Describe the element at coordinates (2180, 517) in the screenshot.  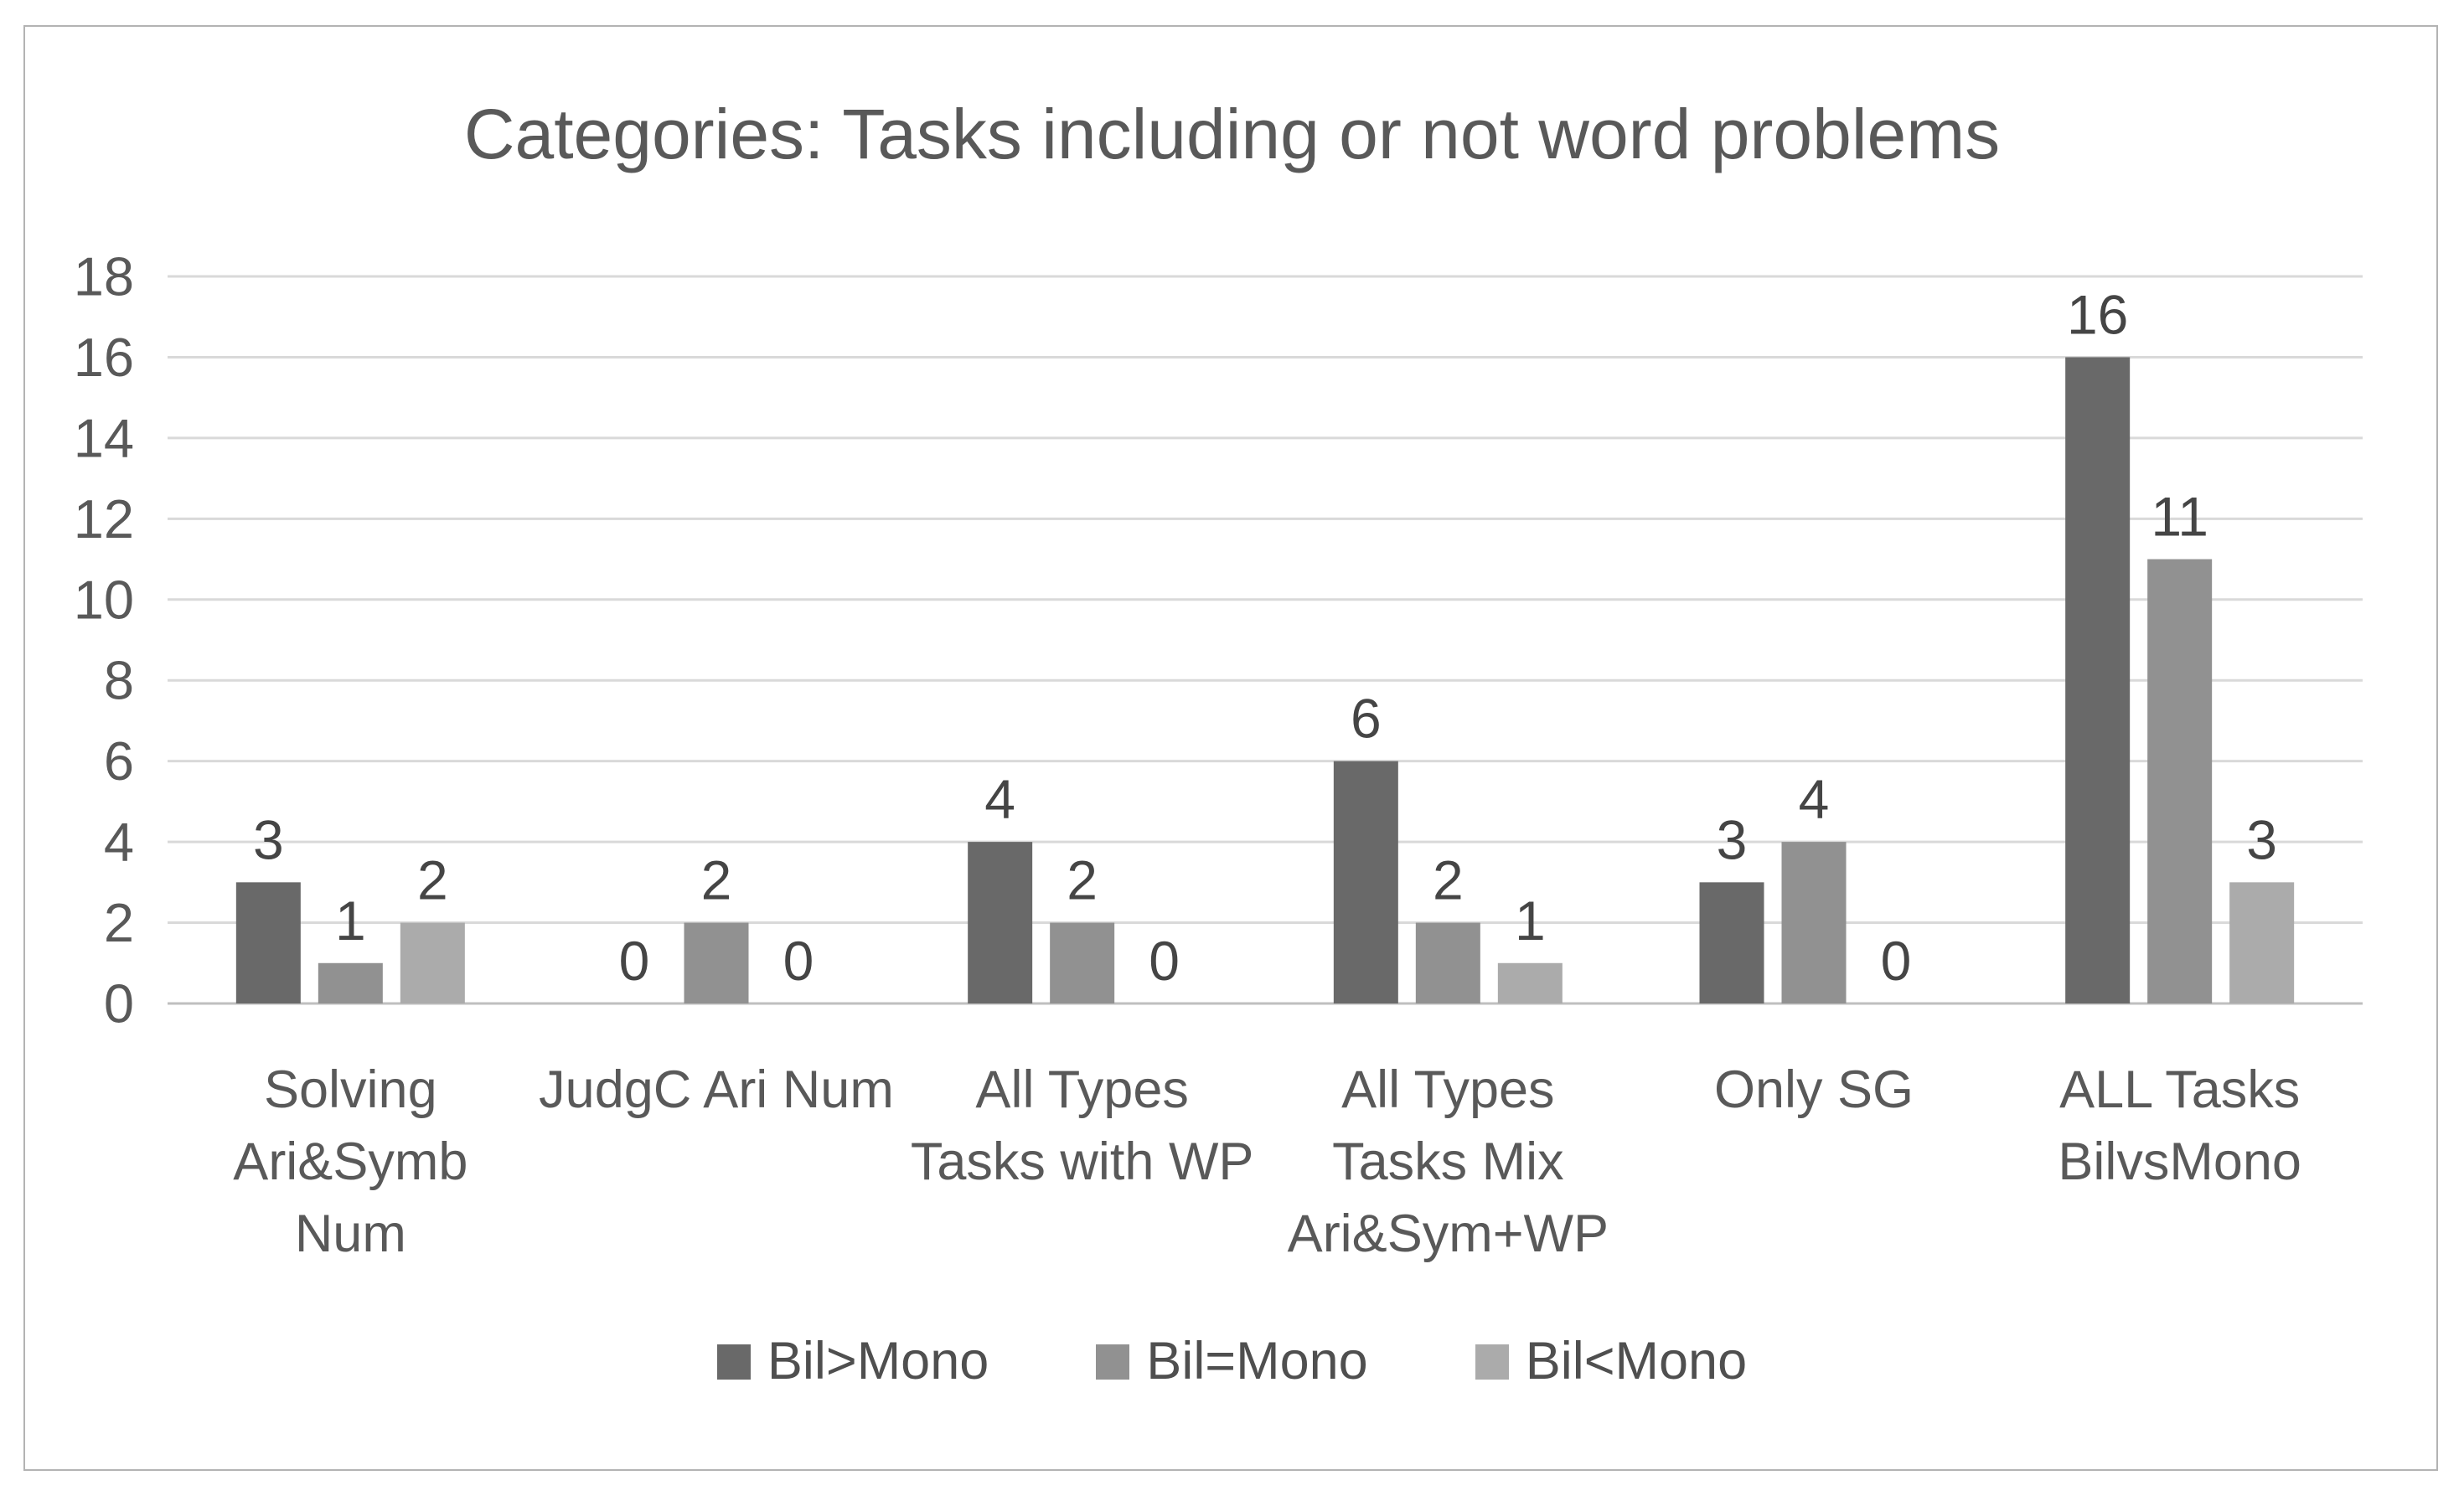
I see `bar-value-label: 11` at that location.